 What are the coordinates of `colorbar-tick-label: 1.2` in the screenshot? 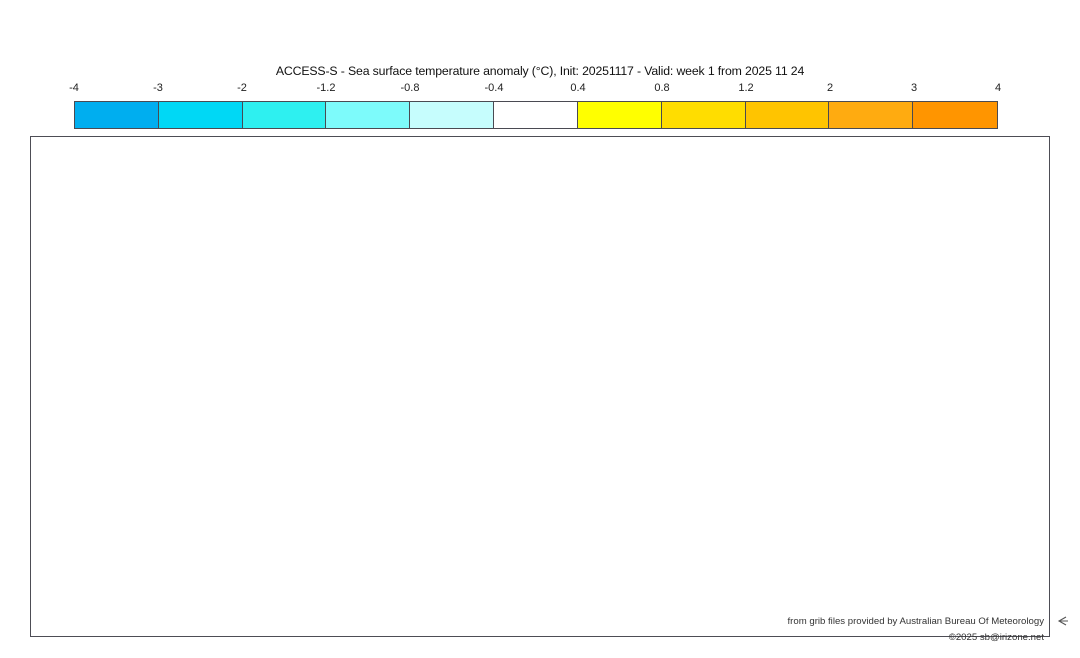 It's located at (746, 88).